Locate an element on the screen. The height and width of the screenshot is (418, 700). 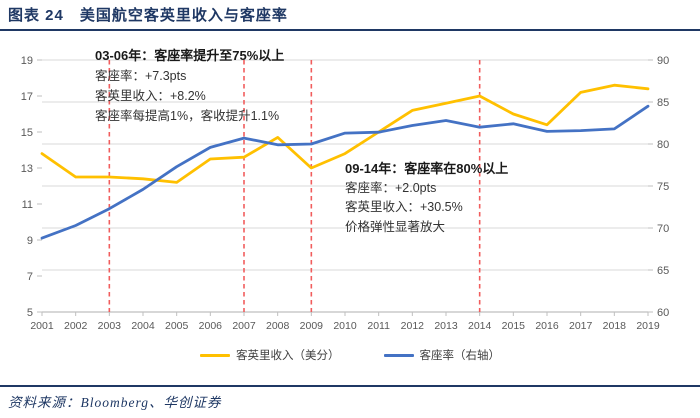
annotation-title: 03-06年：客座率提升至75%以上 is located at coordinates (190, 55).